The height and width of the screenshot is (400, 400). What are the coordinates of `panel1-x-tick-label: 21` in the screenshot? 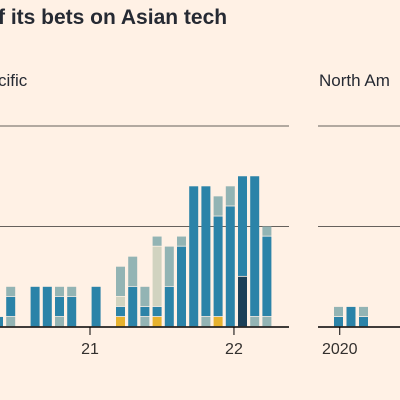 It's located at (90, 349).